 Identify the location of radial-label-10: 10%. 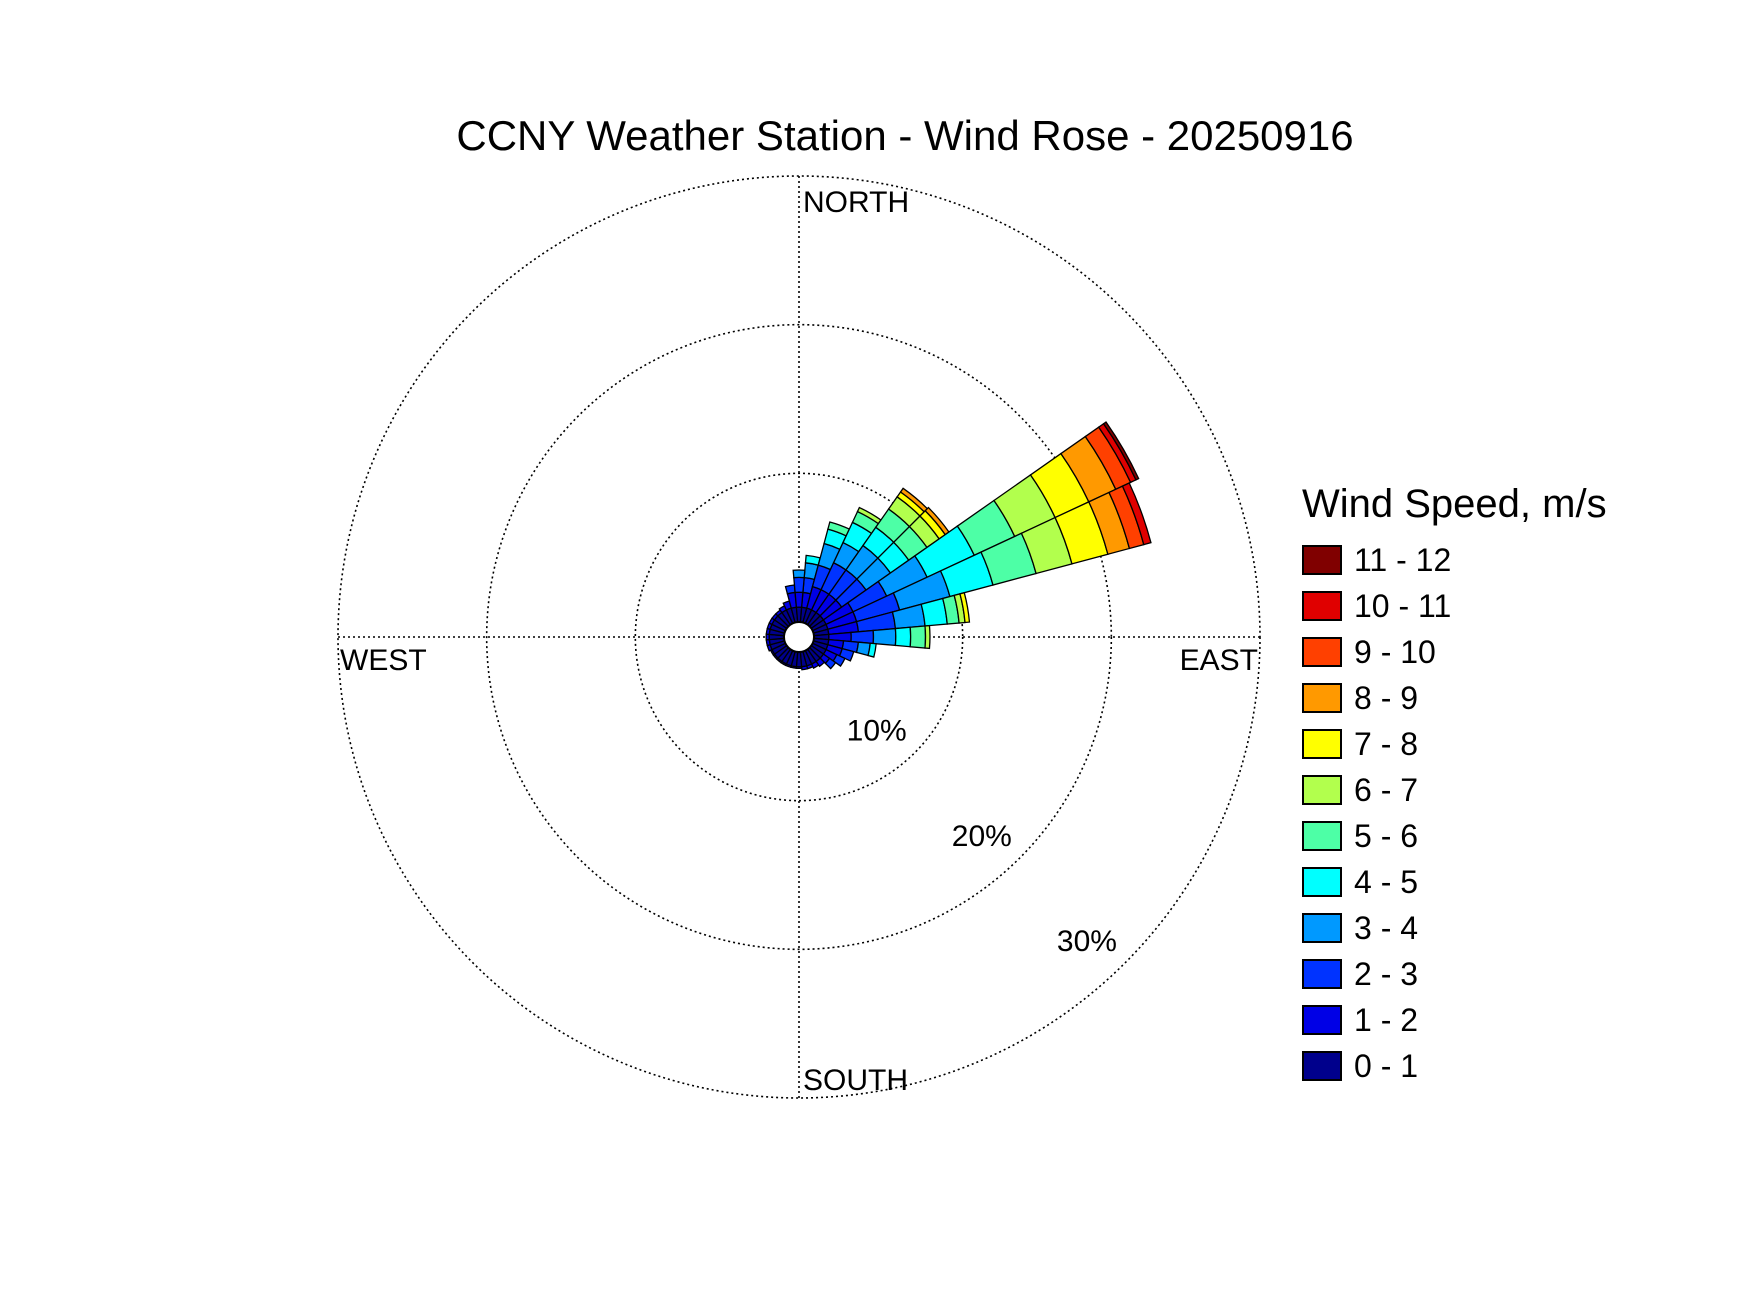
(877, 731).